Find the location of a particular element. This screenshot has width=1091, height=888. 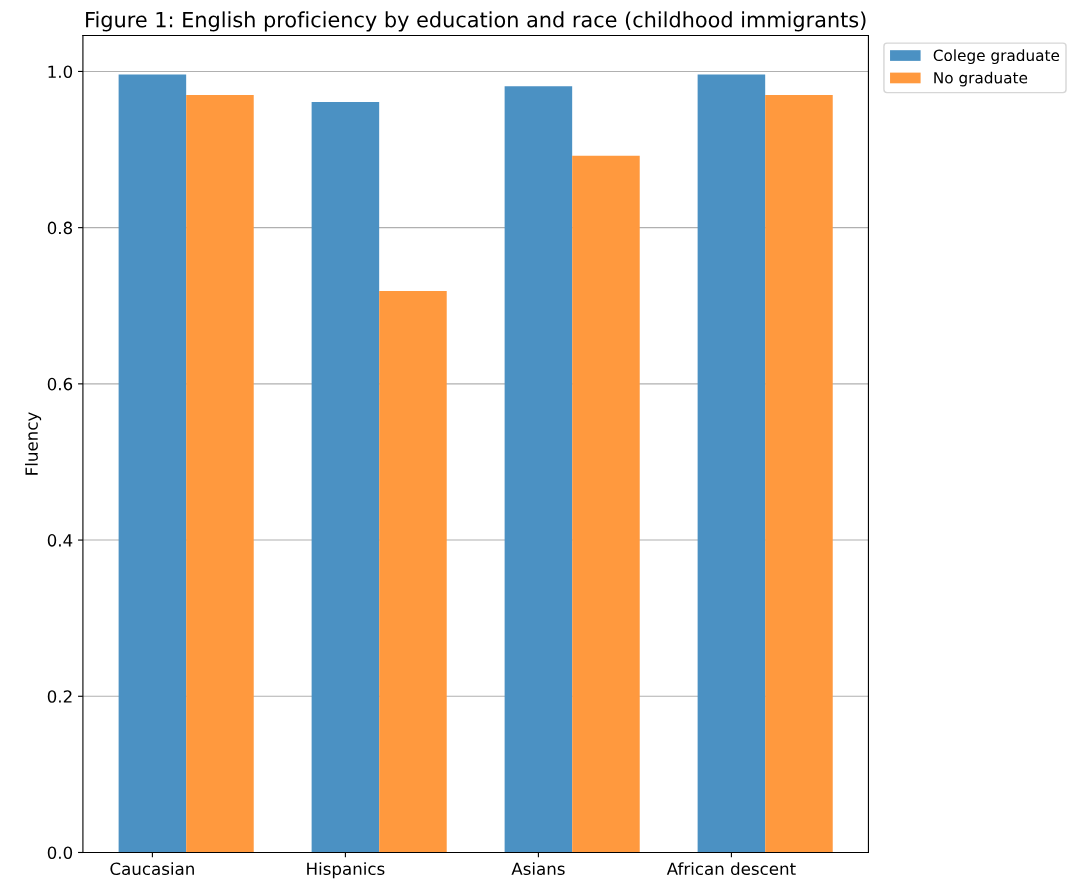

chart-title: Figure 1: English proficiency by education and race (childhood immigrants) is located at coordinates (476, 21).